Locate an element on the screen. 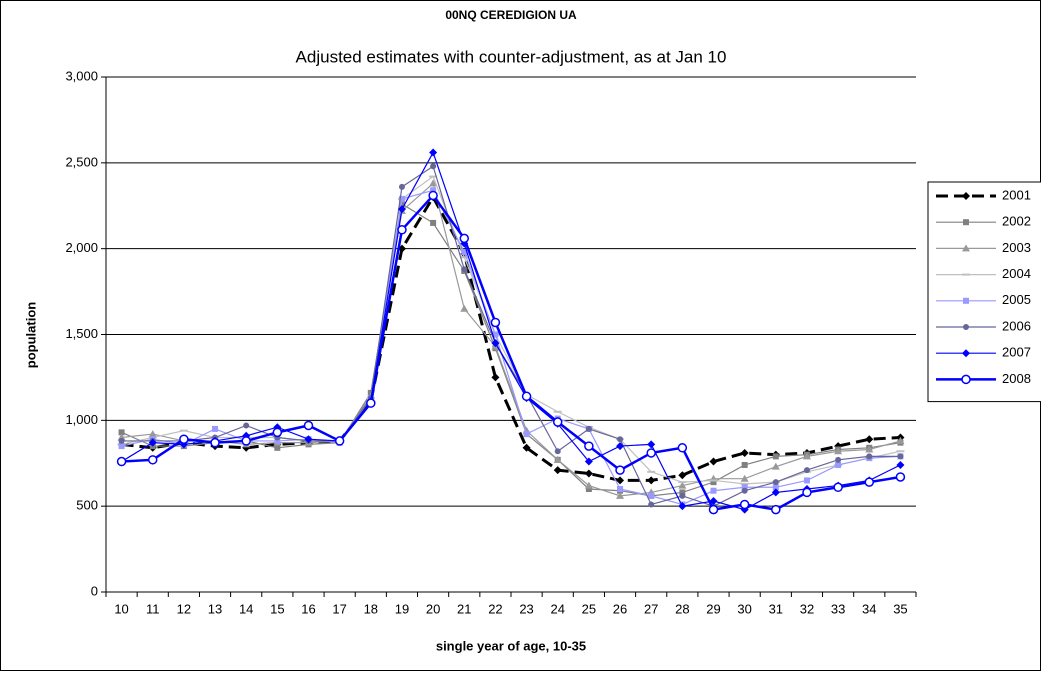 This screenshot has width=1041, height=676. legend-label: 2003 is located at coordinates (1016, 247).